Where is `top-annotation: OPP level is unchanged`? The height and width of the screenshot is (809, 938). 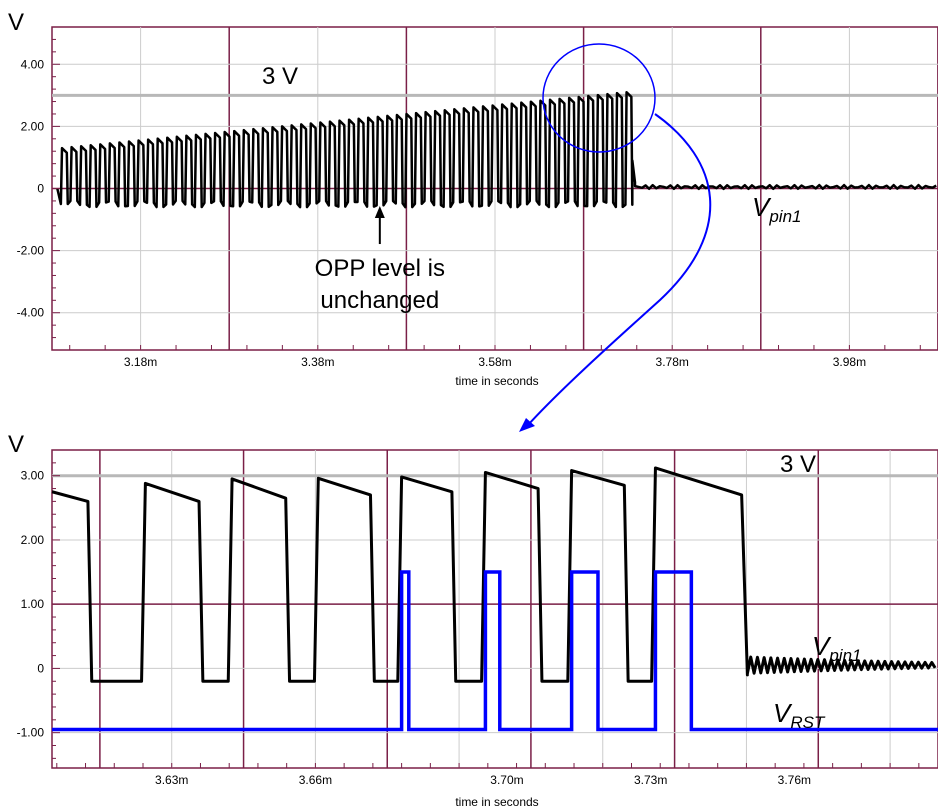
top-annotation: OPP level is unchanged is located at coordinates (380, 260).